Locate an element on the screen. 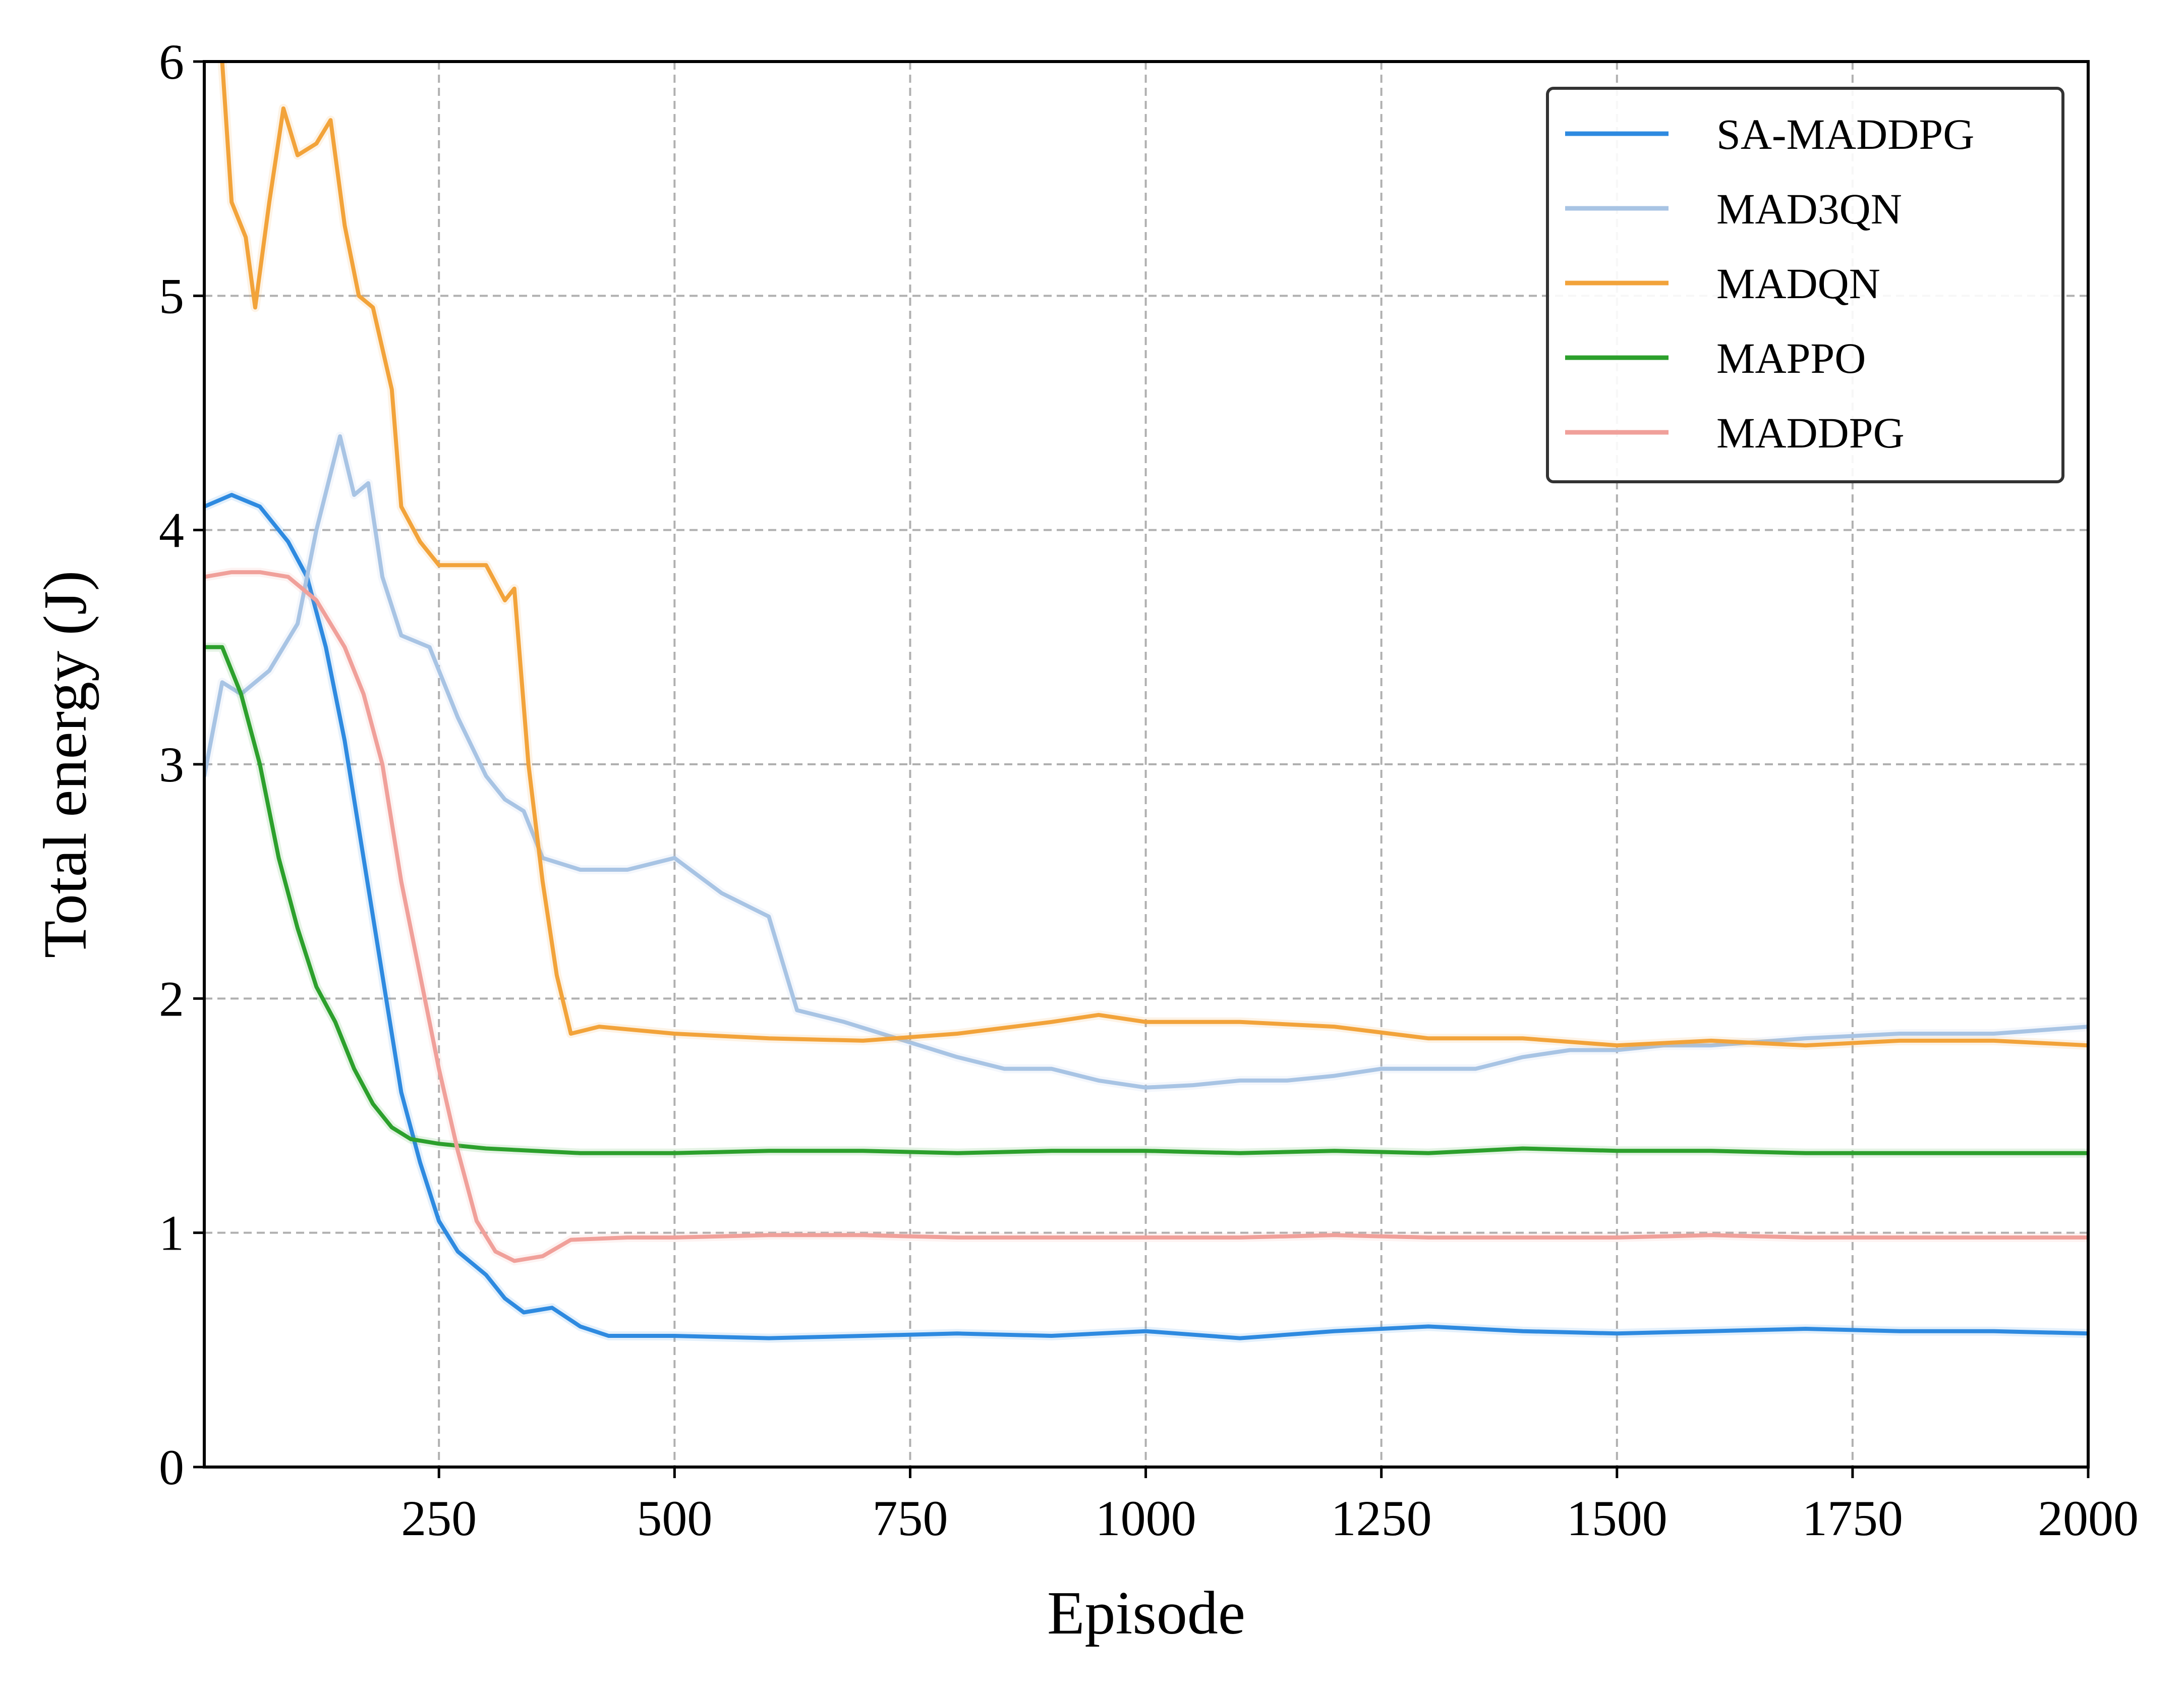  legend: SA-MADDPG MAD3QN MADQN MAPPO MADDPG is located at coordinates (1805, 285).